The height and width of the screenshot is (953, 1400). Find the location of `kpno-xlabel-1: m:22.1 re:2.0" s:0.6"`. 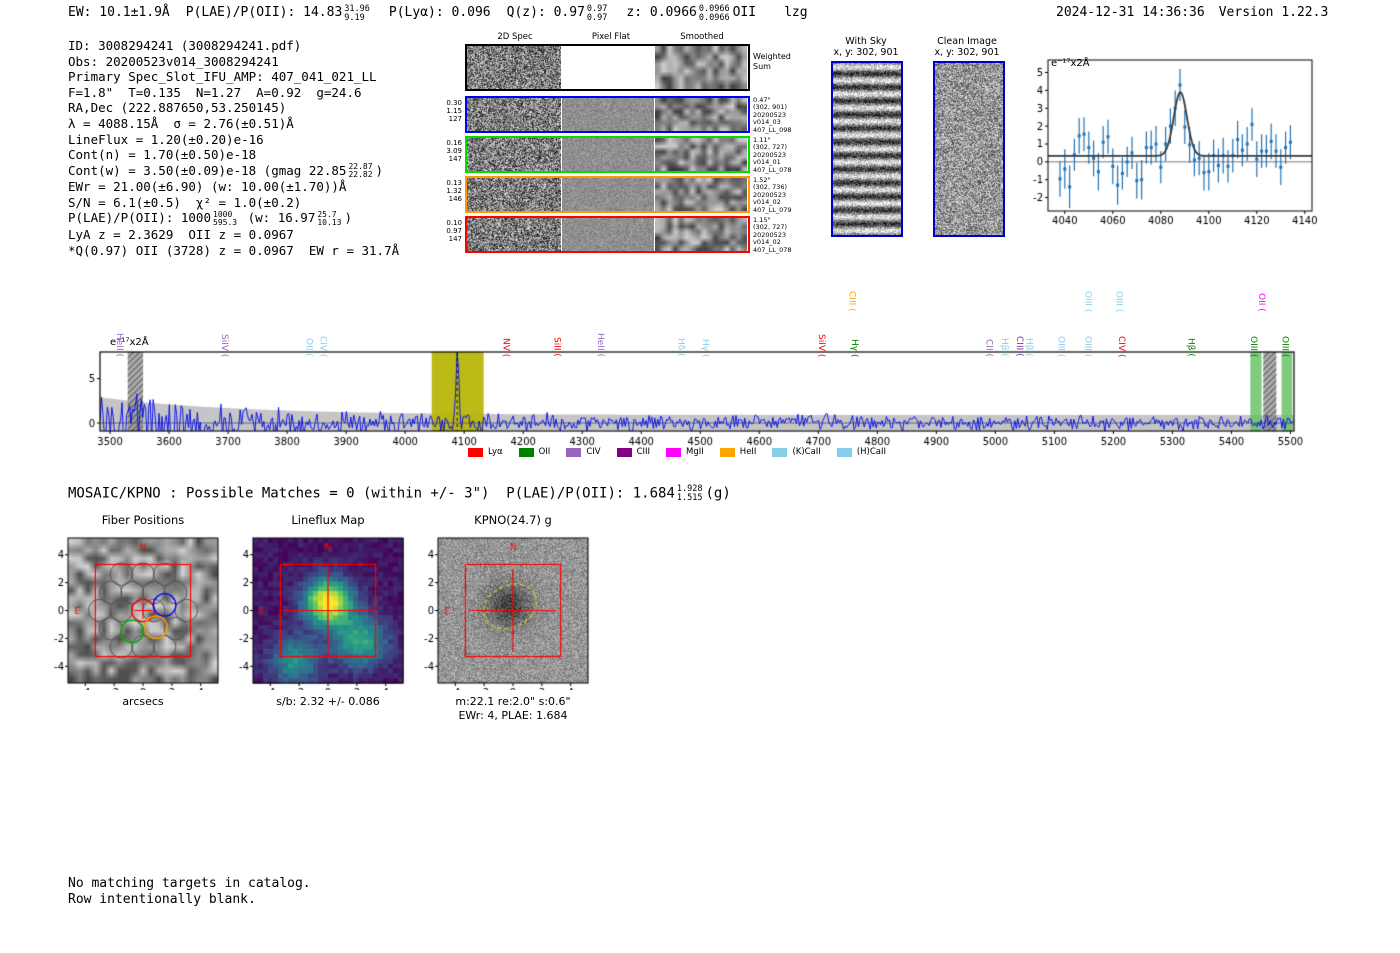

kpno-xlabel-1: m:22.1 re:2.0" s:0.6" is located at coordinates (513, 701).